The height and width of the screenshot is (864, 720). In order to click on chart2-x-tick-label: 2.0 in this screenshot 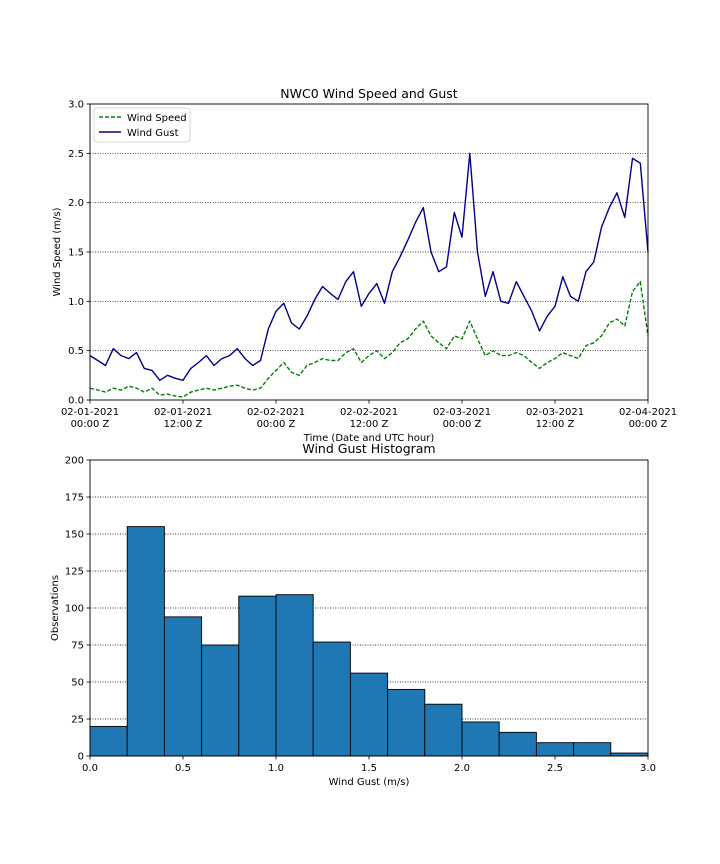, I will do `click(462, 768)`.